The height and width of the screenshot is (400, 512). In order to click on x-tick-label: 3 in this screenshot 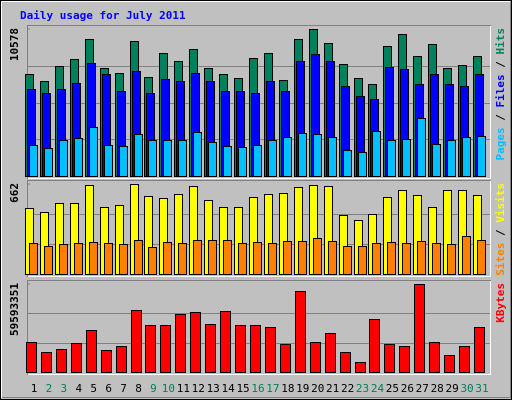, I will do `click(64, 388)`.